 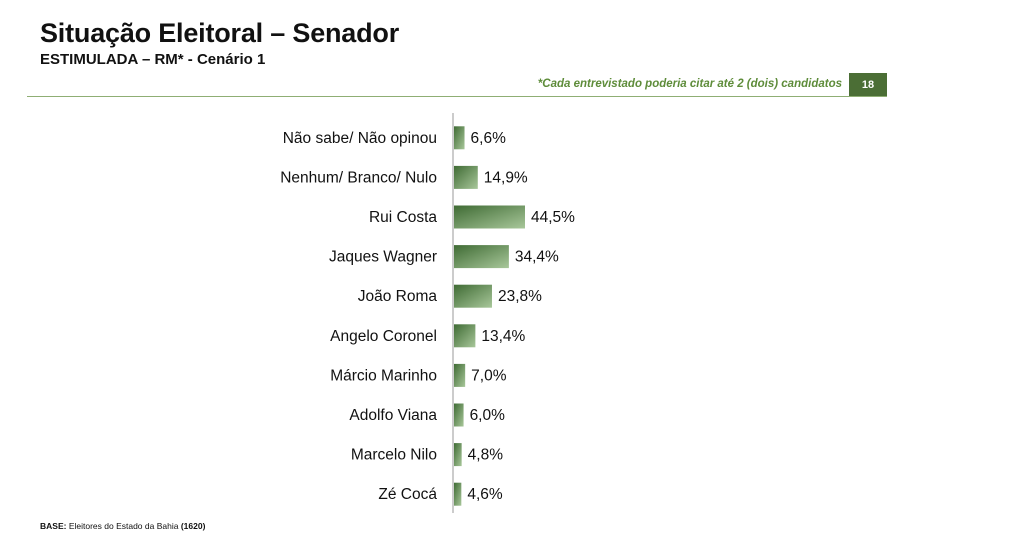 I want to click on value-label: 7,0%, so click(x=489, y=375).